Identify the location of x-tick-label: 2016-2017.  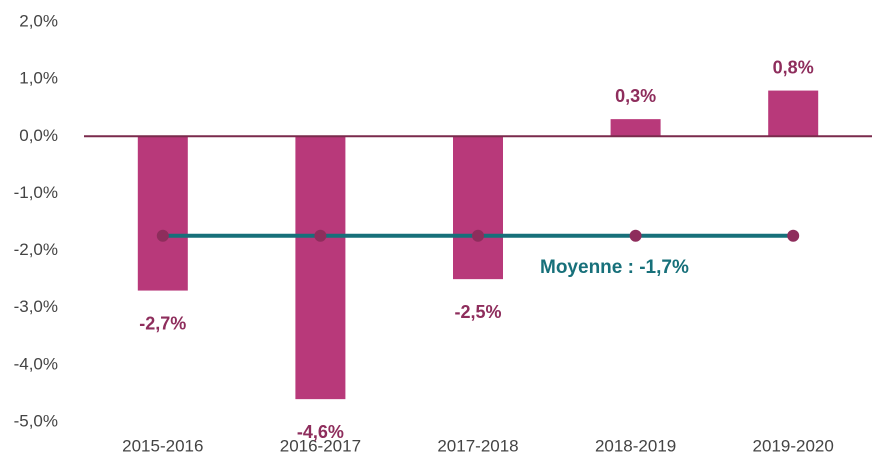
(320, 445).